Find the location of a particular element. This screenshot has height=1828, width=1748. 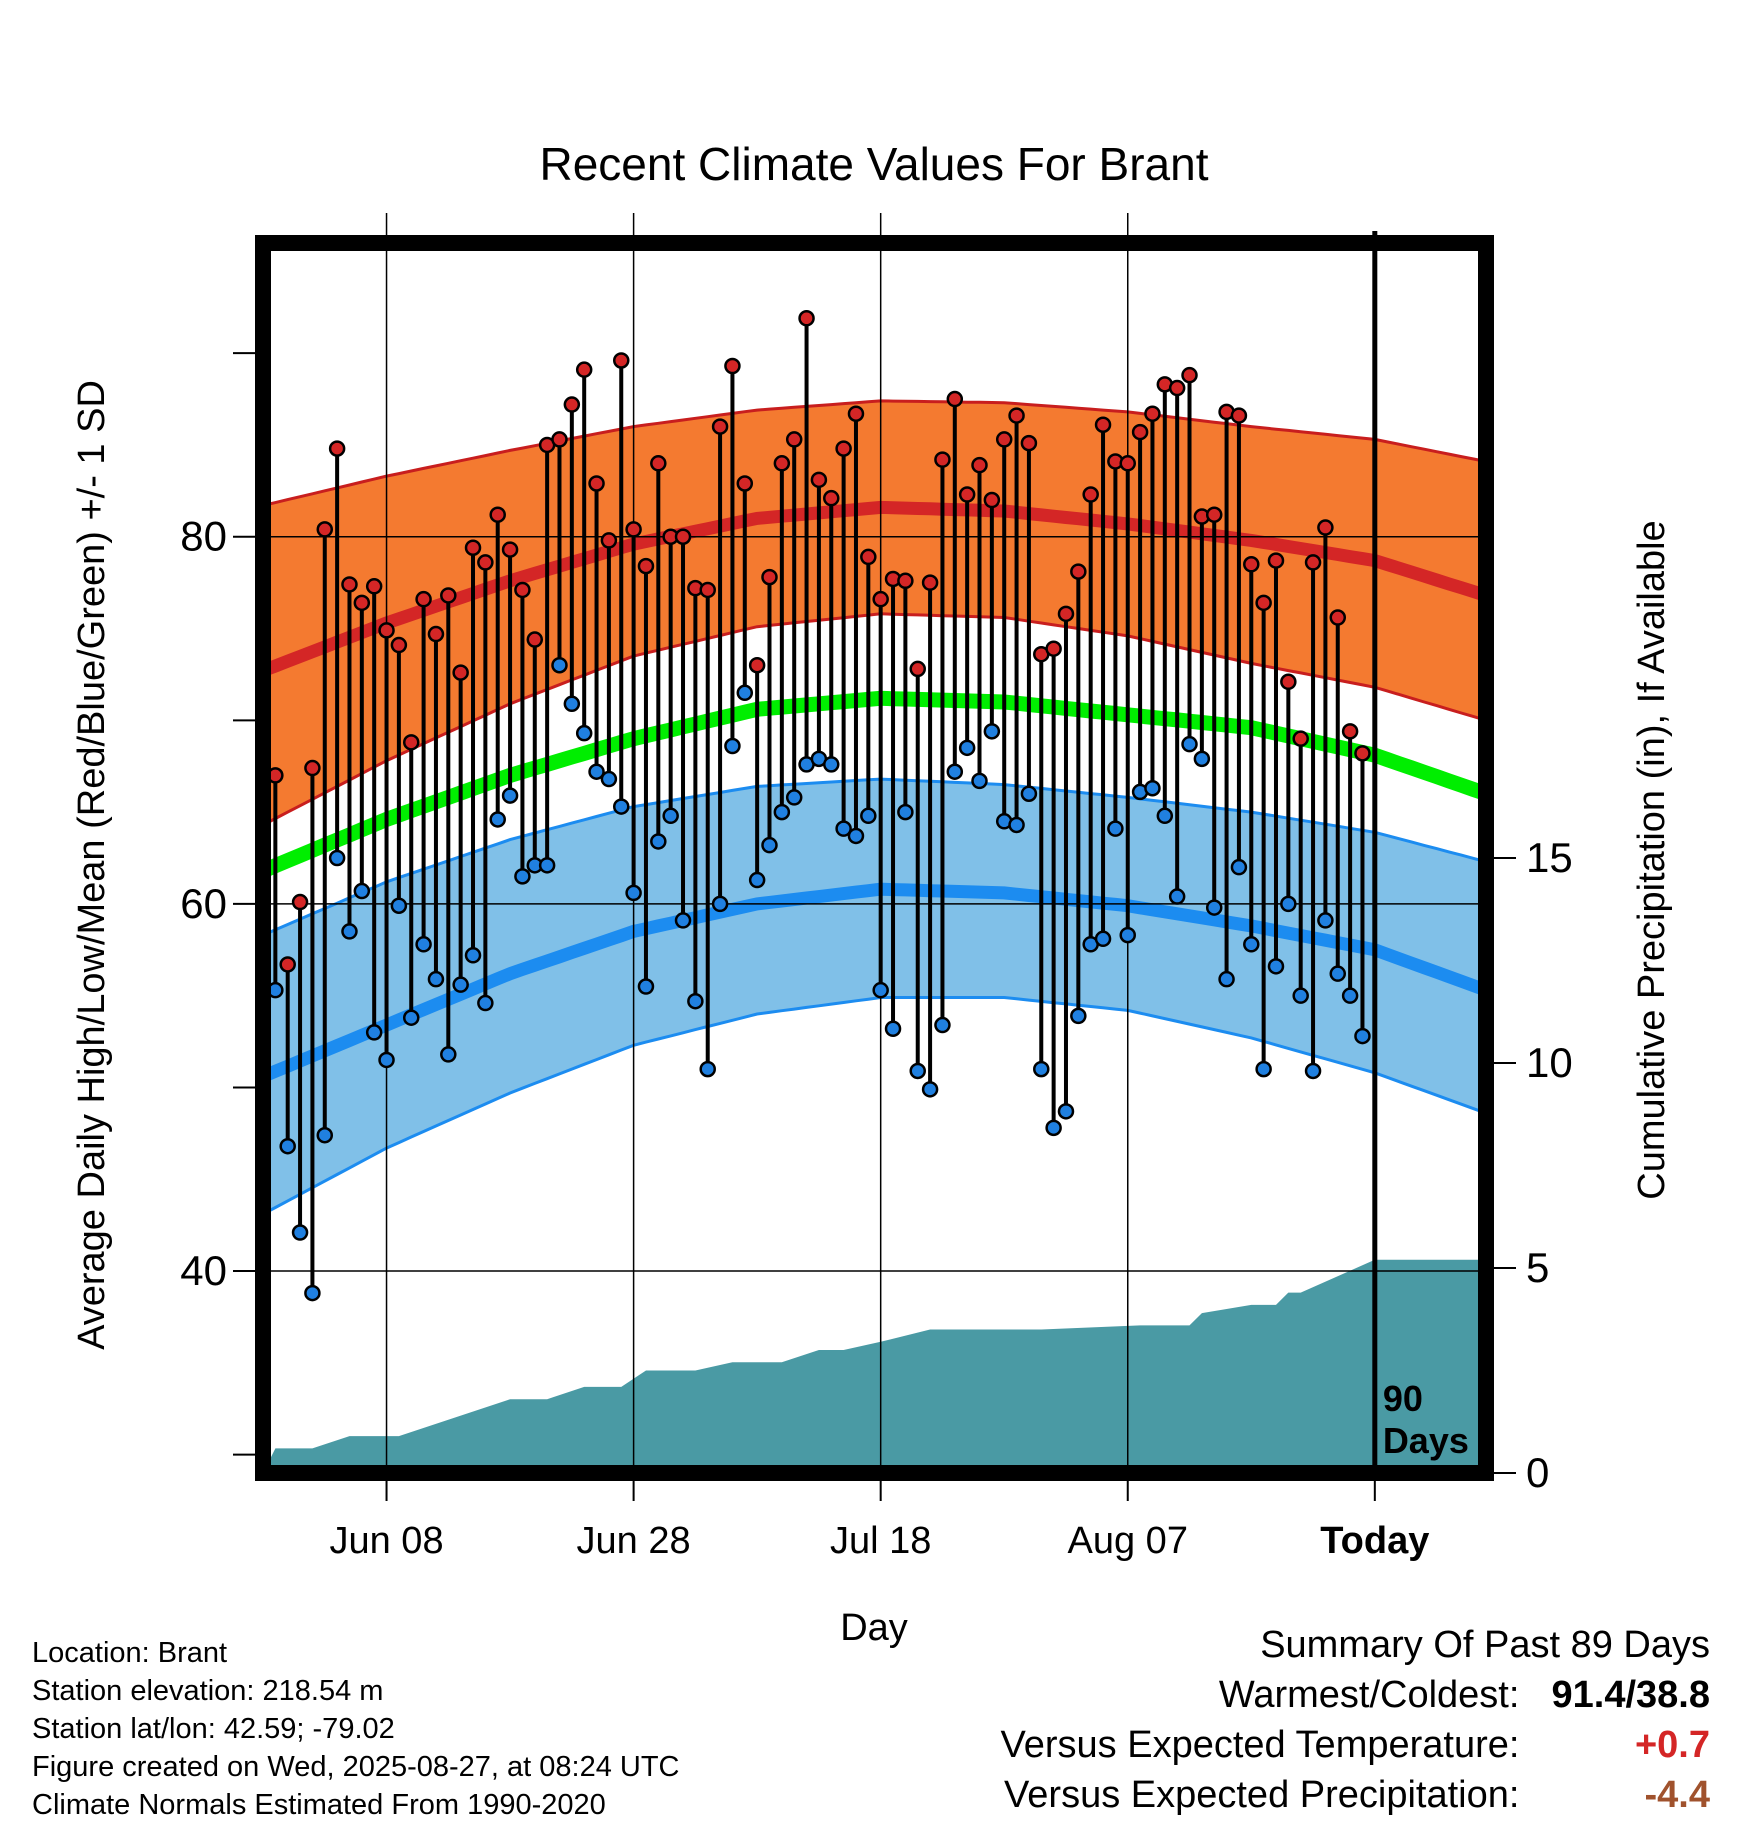

low-upper-edge is located at coordinates (874, 857).